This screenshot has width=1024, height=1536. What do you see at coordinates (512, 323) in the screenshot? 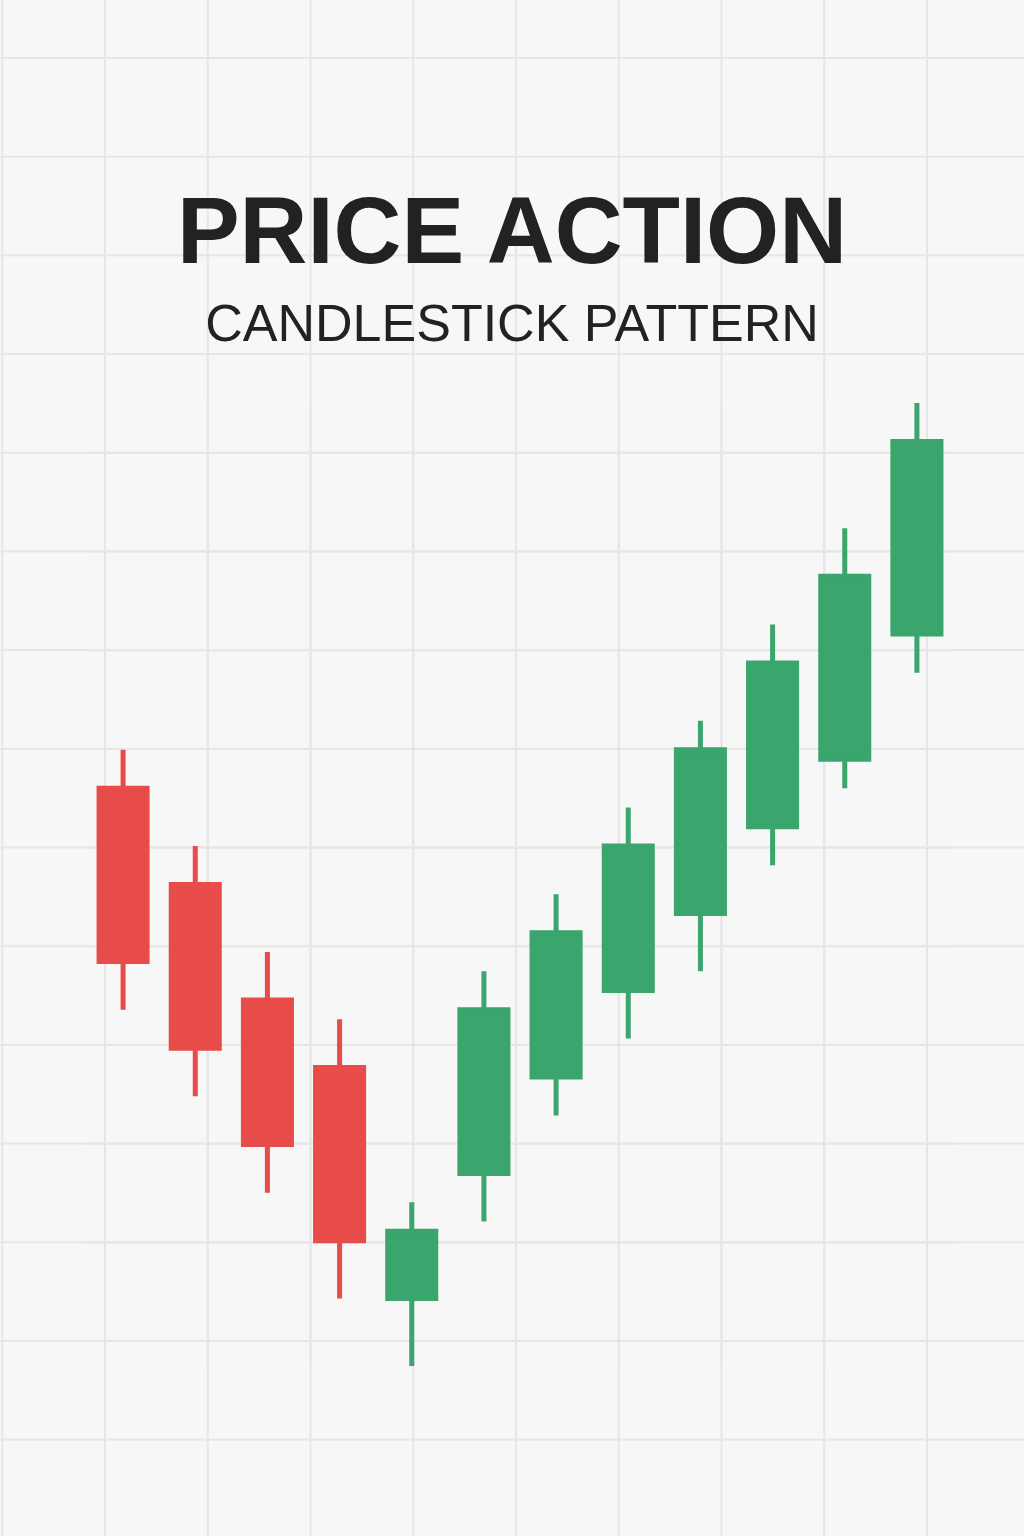
I see `chart-subtitle: CANDLESTICK PATTERN` at bounding box center [512, 323].